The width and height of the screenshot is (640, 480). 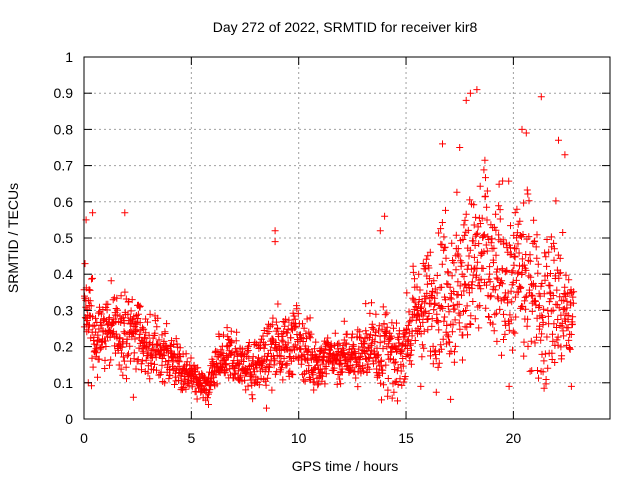 What do you see at coordinates (345, 466) in the screenshot?
I see `x-axis-label: GPS time / hours` at bounding box center [345, 466].